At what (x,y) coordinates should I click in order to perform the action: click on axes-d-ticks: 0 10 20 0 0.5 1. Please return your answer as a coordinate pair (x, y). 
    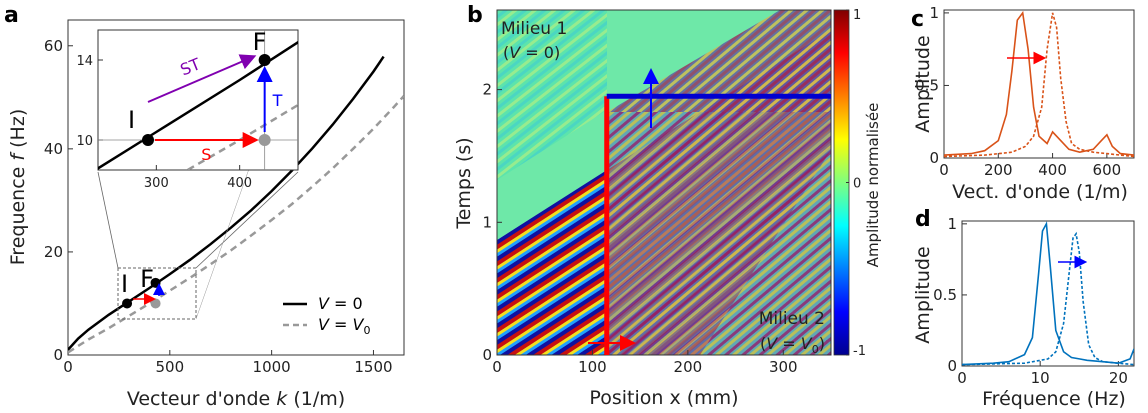
    Looking at the image, I should click on (1030, 301).